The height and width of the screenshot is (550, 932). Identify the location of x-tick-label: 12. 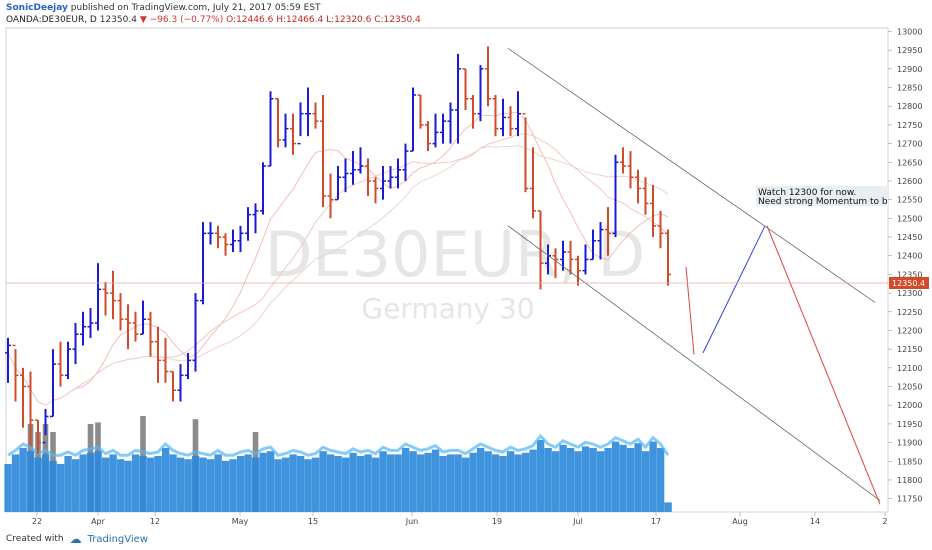
(155, 521).